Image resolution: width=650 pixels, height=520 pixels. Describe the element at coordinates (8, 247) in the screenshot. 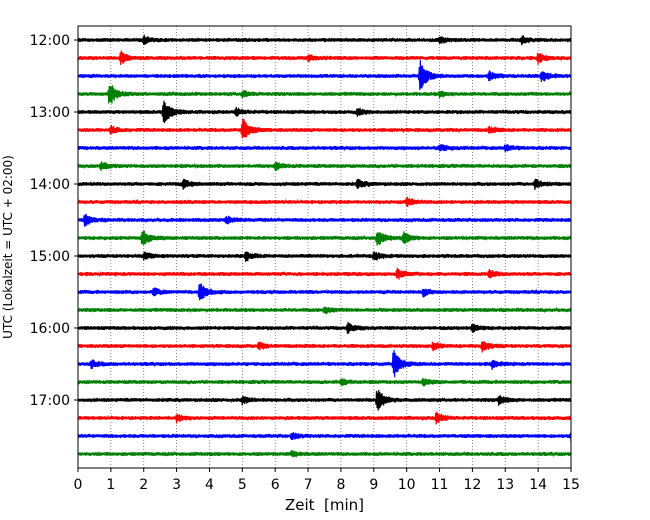

I see `y-axis-label: UTC (Lokalzeit = UTC + 02:00)` at that location.